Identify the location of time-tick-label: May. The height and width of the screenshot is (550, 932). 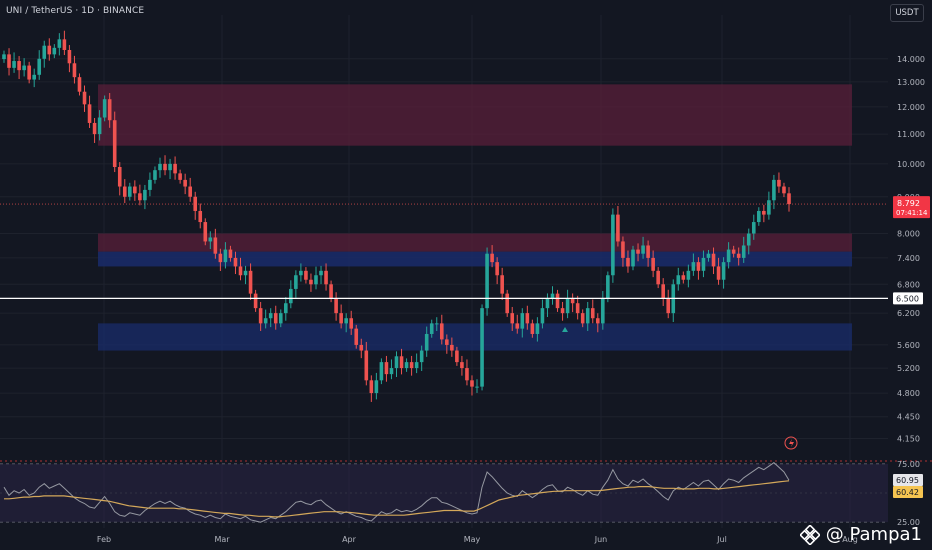
(472, 539).